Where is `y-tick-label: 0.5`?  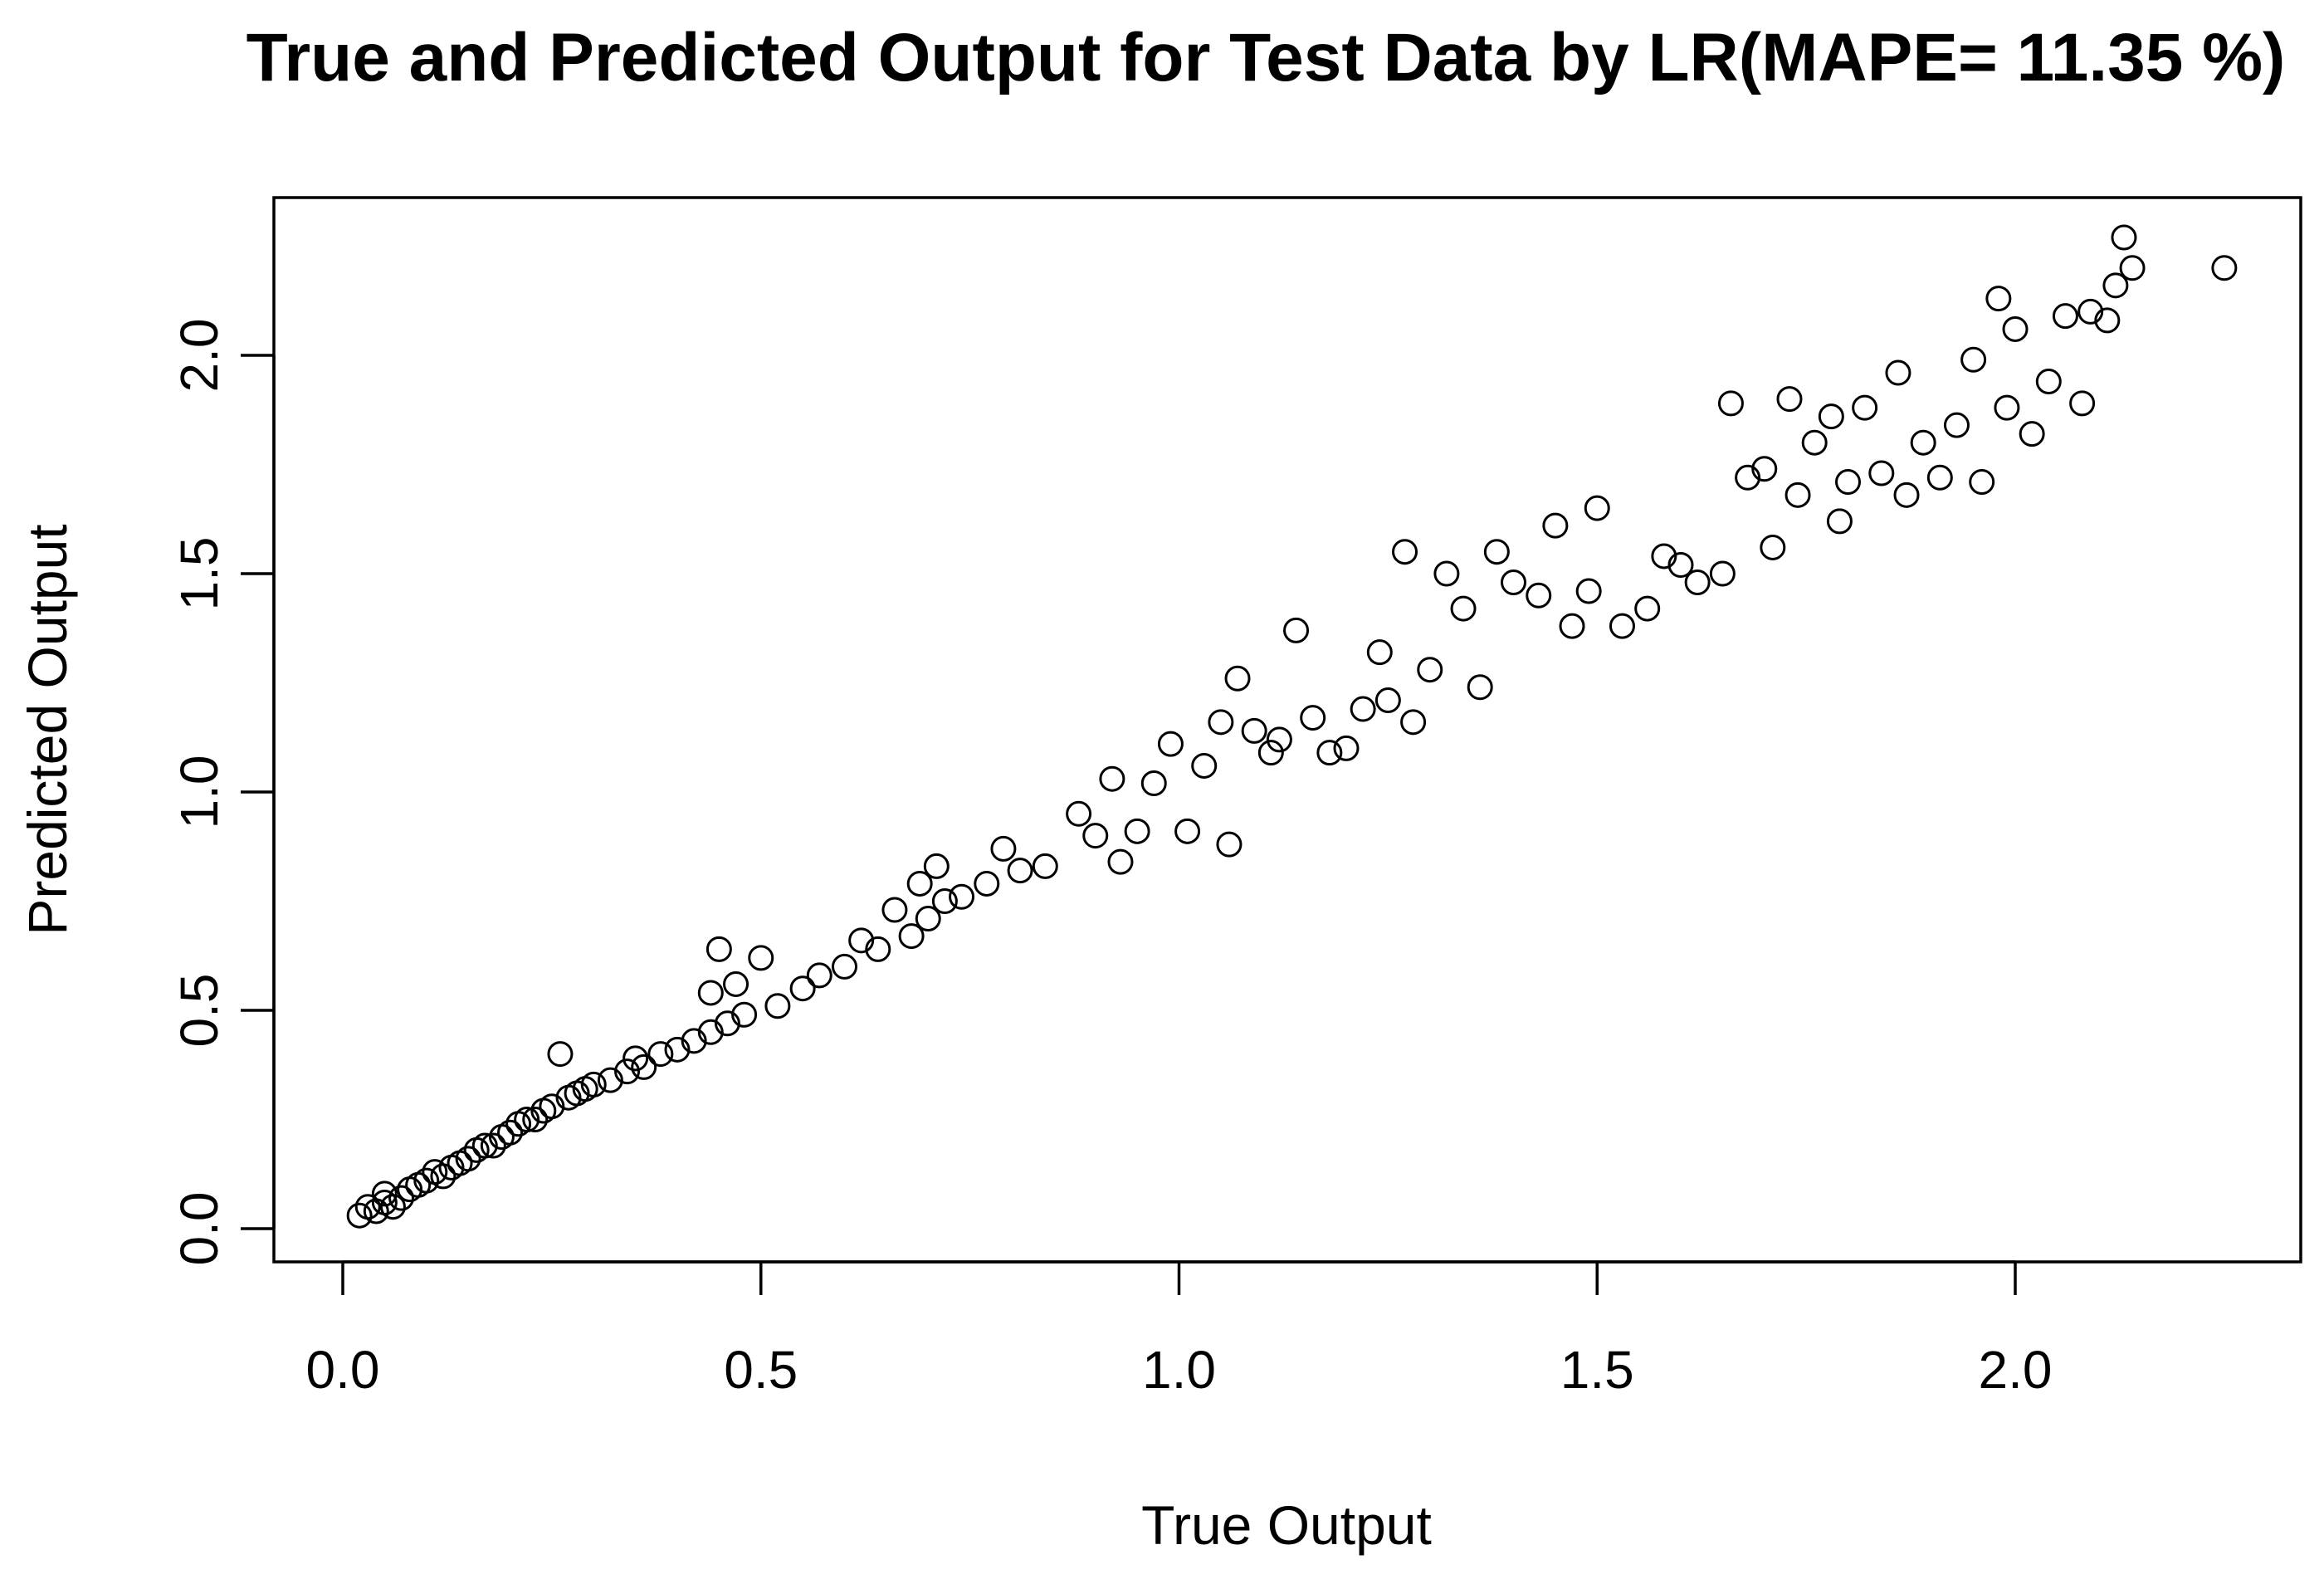
y-tick-label: 0.5 is located at coordinates (199, 1011).